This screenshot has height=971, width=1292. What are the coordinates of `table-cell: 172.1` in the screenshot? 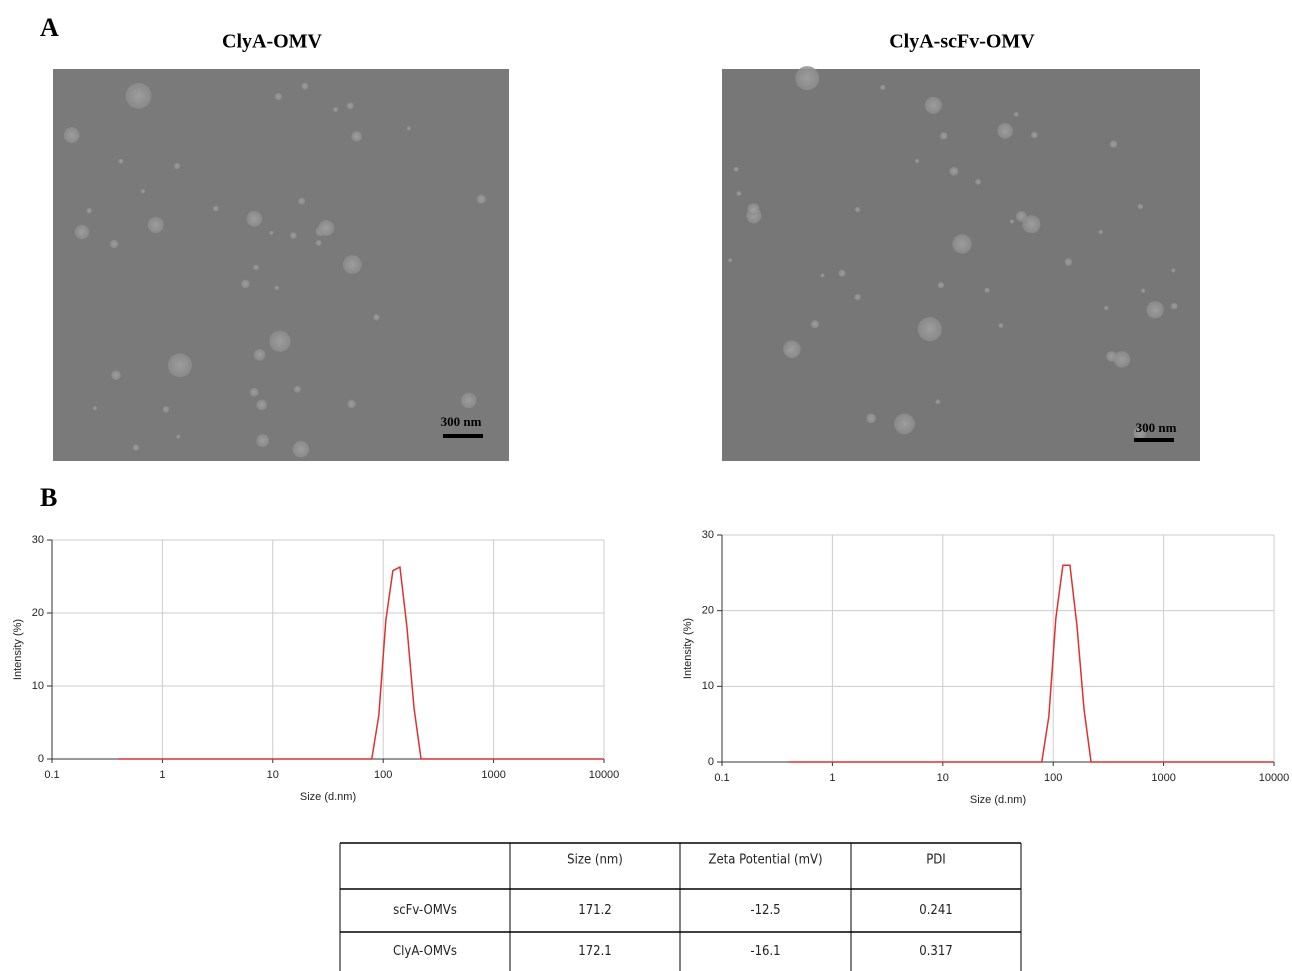 It's located at (594, 951).